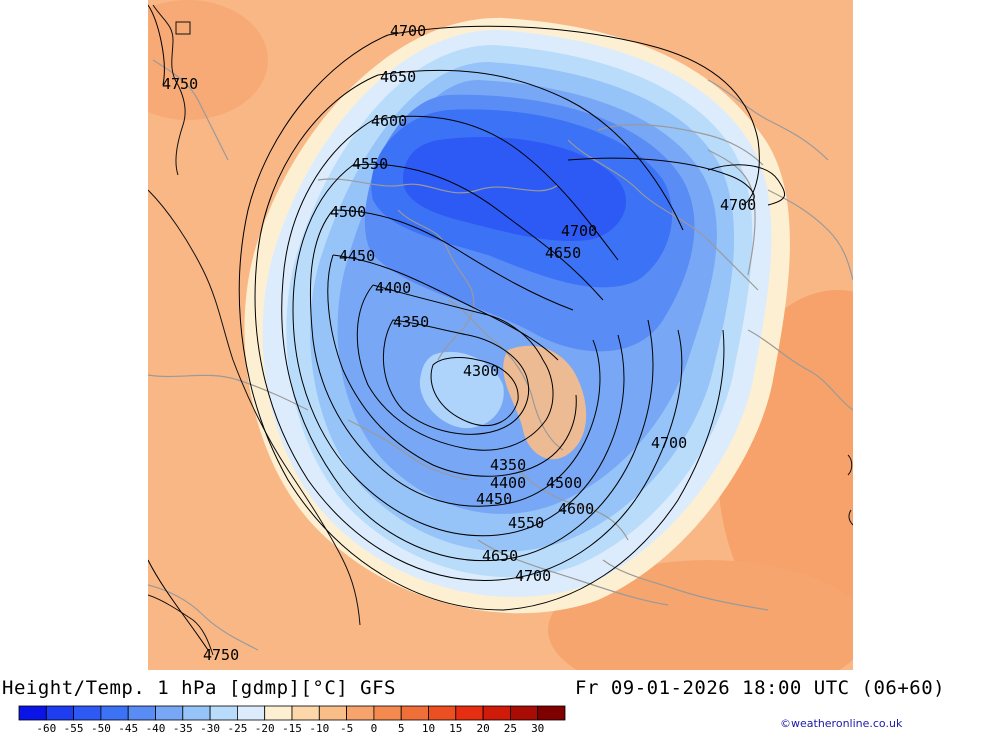  Describe the element at coordinates (183, 727) in the screenshot. I see `legend-tick-label: -35` at that location.